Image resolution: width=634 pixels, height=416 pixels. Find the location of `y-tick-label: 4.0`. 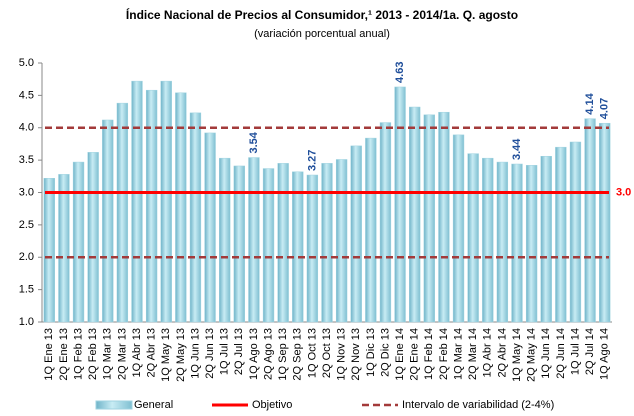

y-tick-label: 4.0 is located at coordinates (26, 128).